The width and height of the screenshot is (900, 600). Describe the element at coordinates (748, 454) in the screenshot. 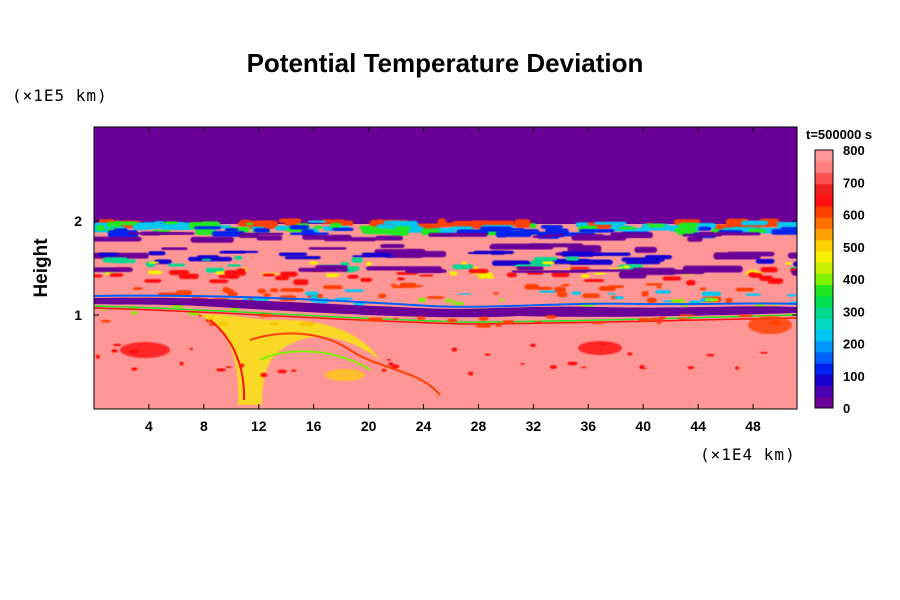

I see `x-unit-label: (×1E4 km)` at that location.